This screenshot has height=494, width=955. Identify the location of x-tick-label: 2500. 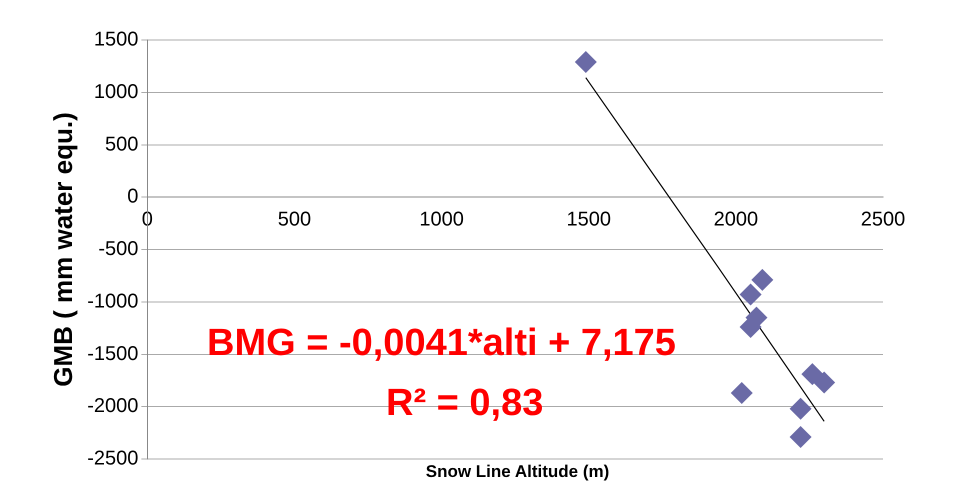
(883, 219).